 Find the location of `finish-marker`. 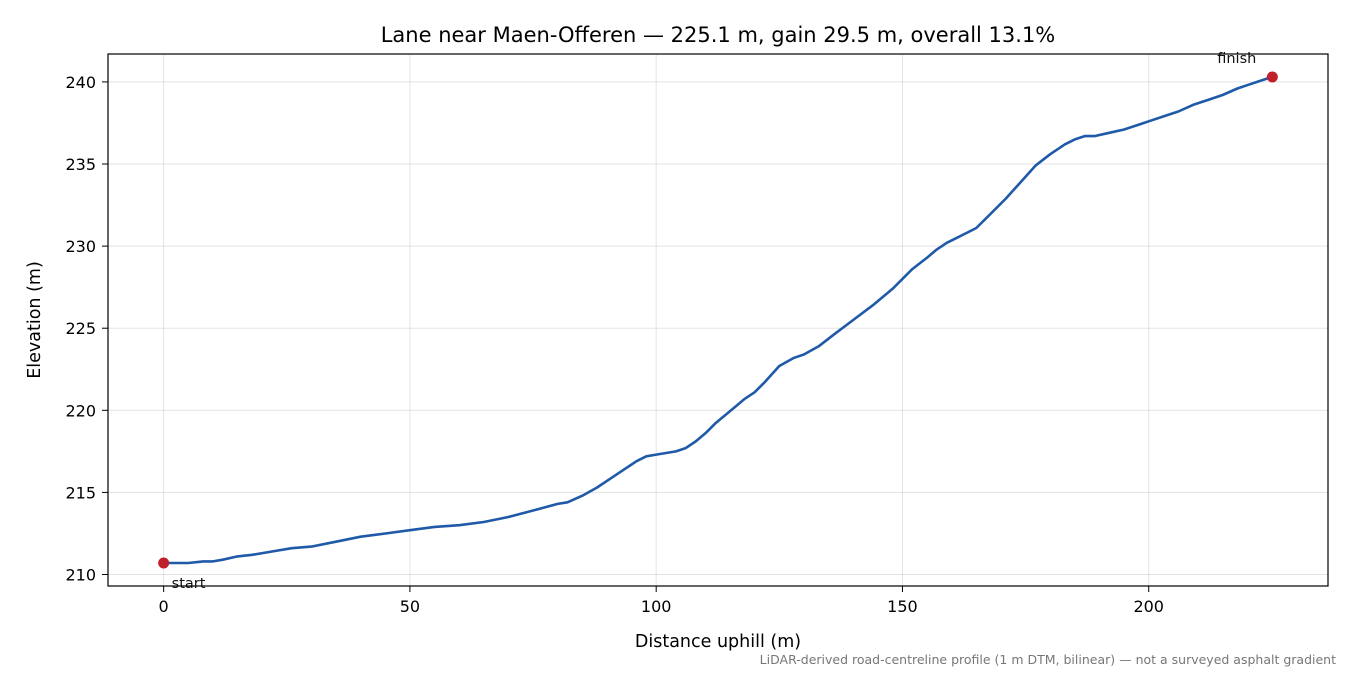

finish-marker is located at coordinates (1272, 77).